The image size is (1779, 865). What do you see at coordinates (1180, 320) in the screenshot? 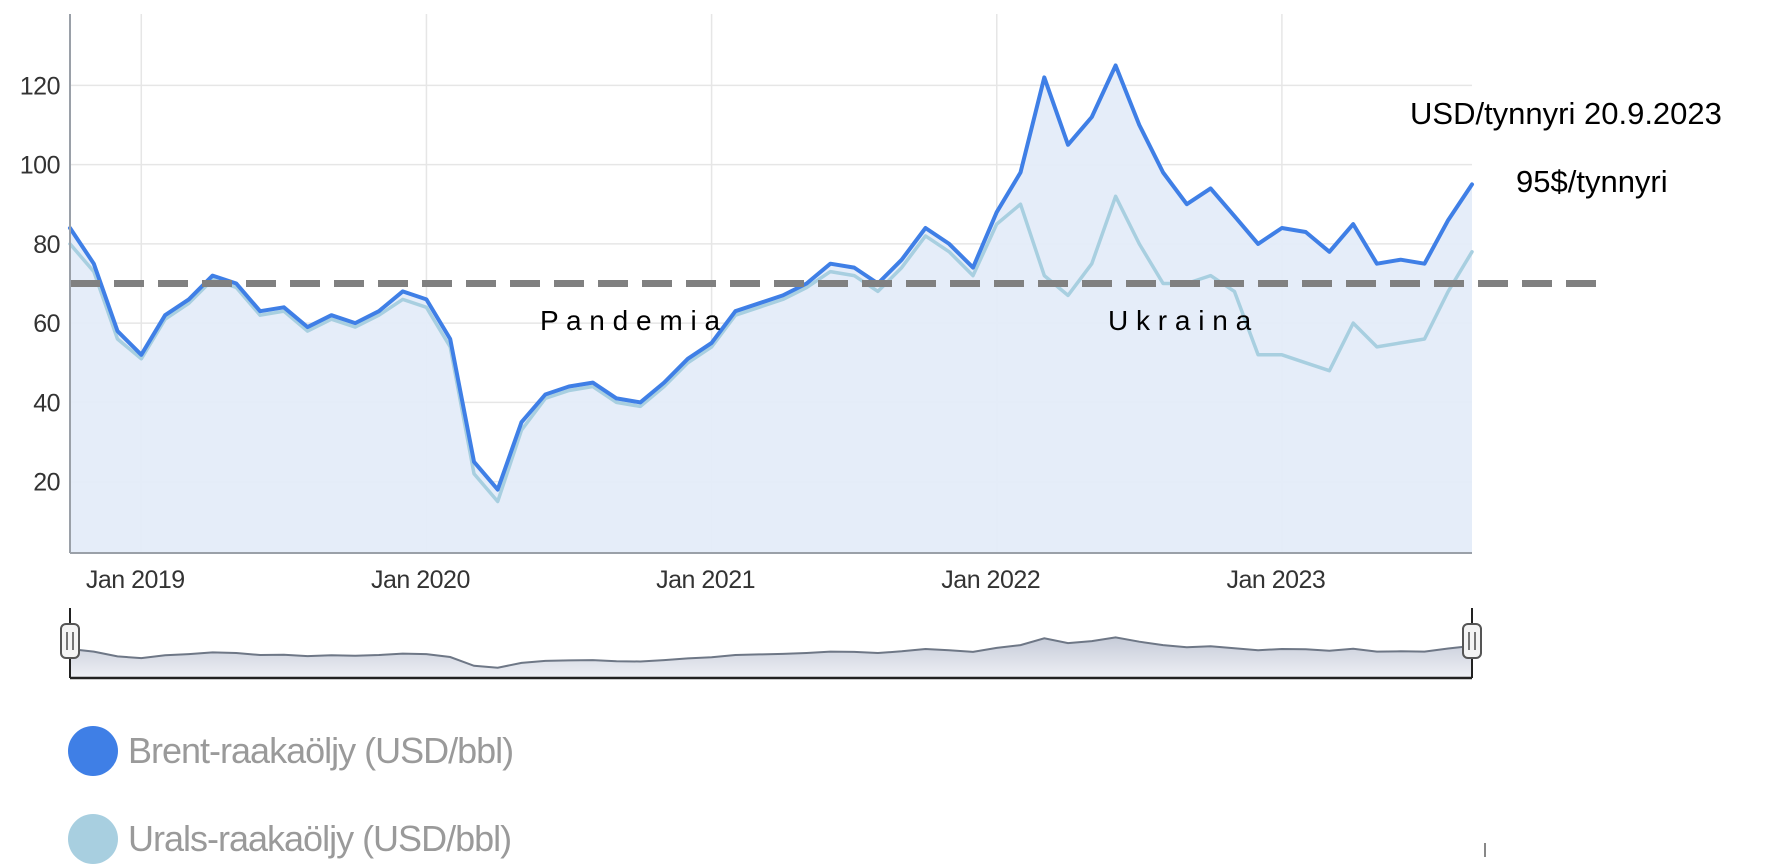
I see `annotation-ukraine: U k r a i n a` at bounding box center [1180, 320].